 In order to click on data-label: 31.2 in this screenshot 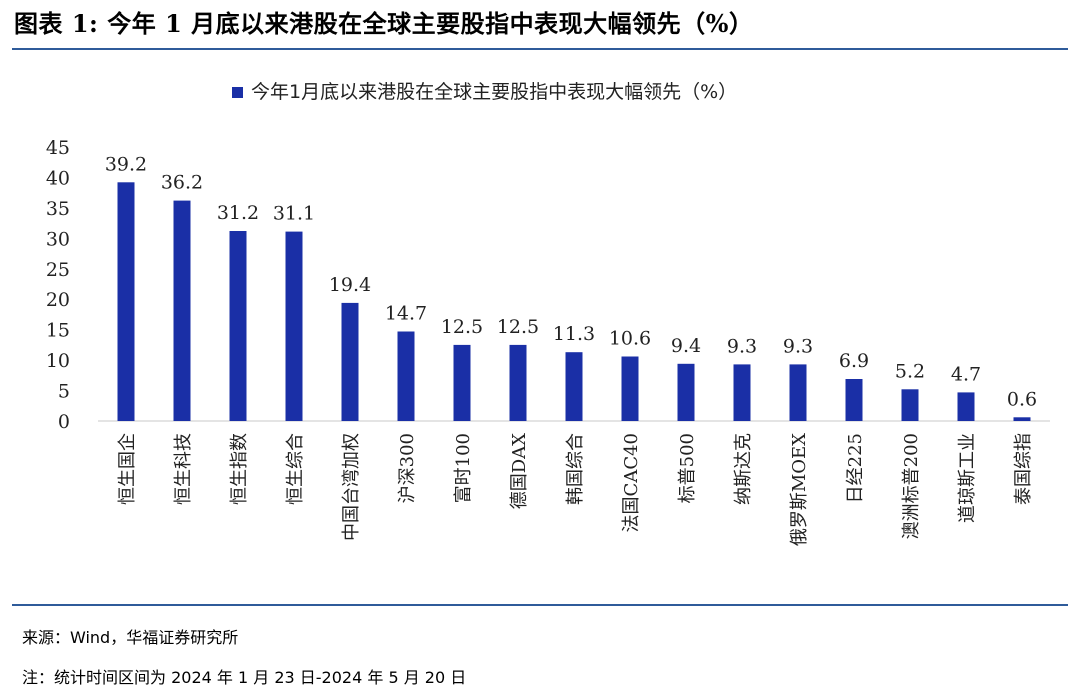, I will do `click(238, 213)`.